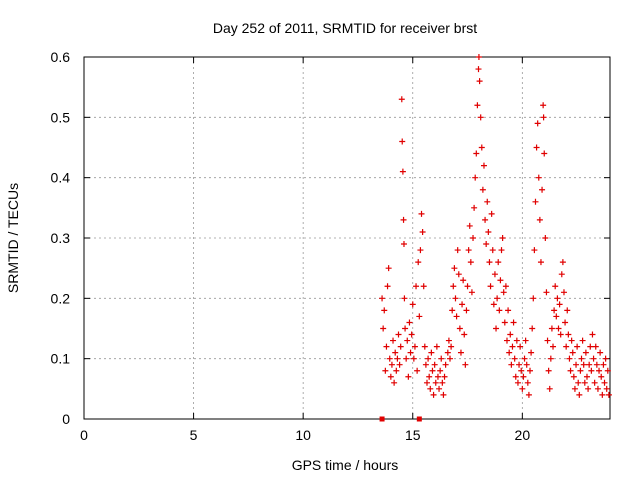 The image size is (640, 480). What do you see at coordinates (66, 419) in the screenshot?
I see `y-tick-label: 0` at bounding box center [66, 419].